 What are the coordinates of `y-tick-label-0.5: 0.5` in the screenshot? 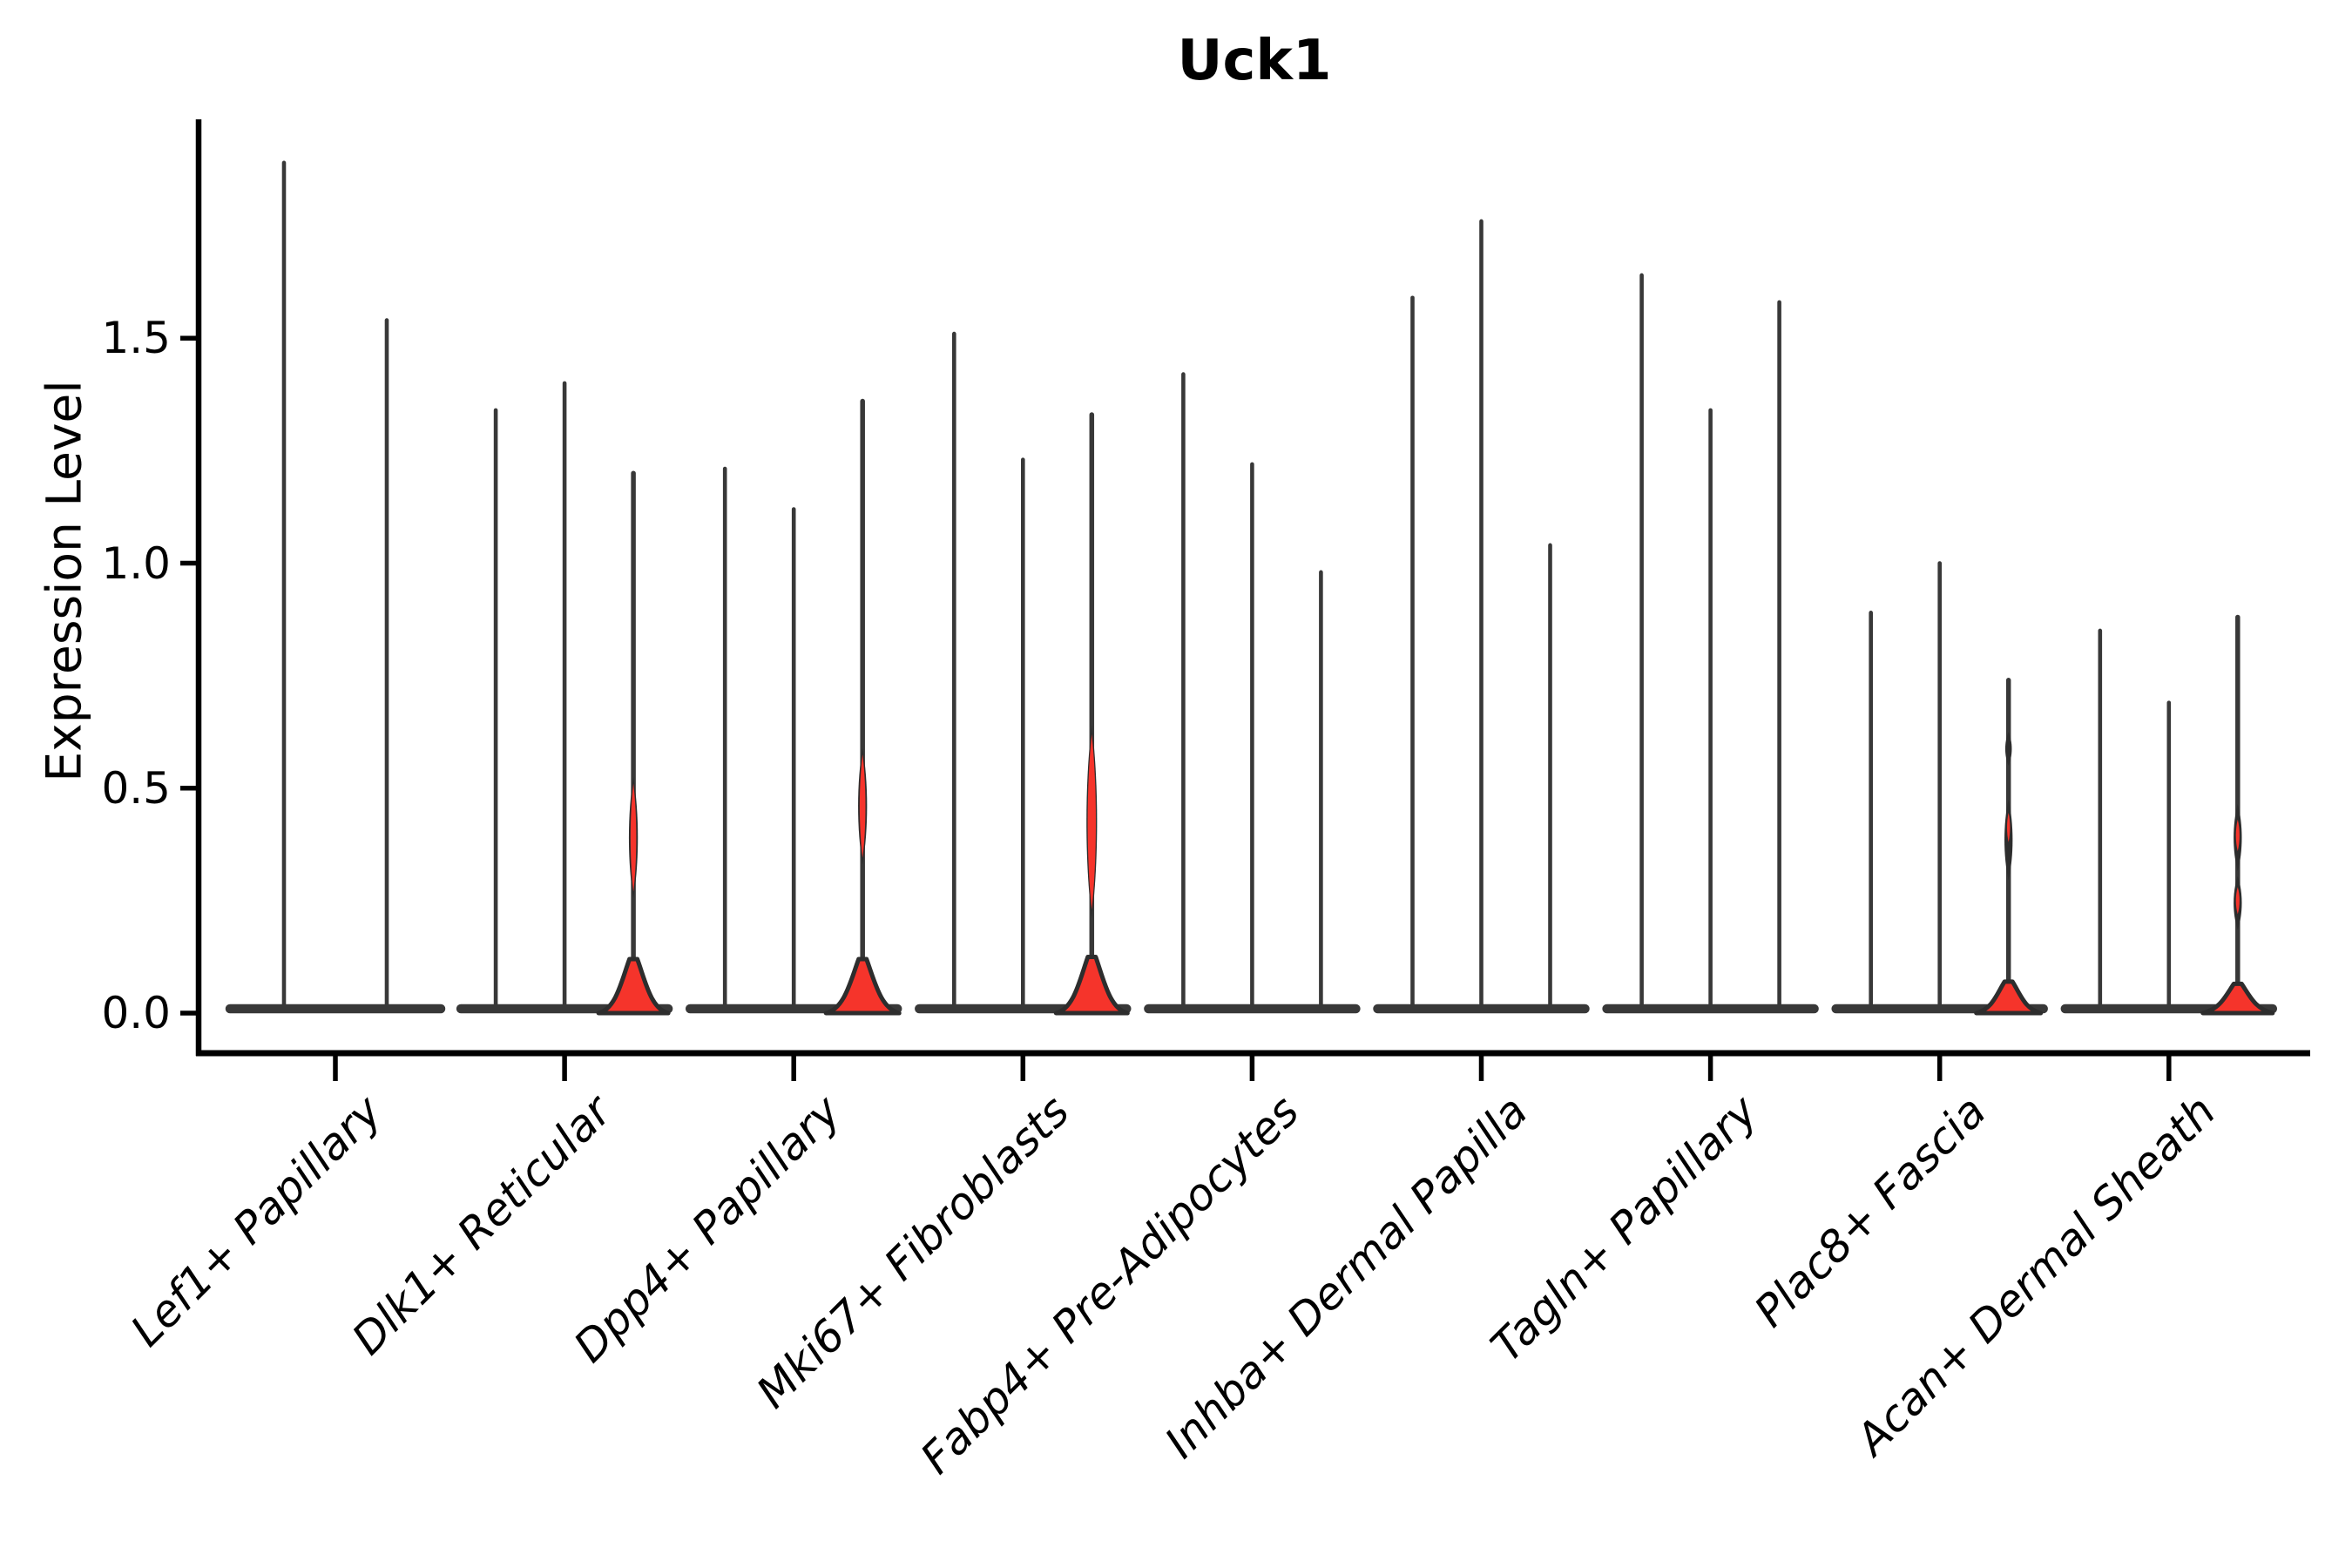 It's located at (136, 788).